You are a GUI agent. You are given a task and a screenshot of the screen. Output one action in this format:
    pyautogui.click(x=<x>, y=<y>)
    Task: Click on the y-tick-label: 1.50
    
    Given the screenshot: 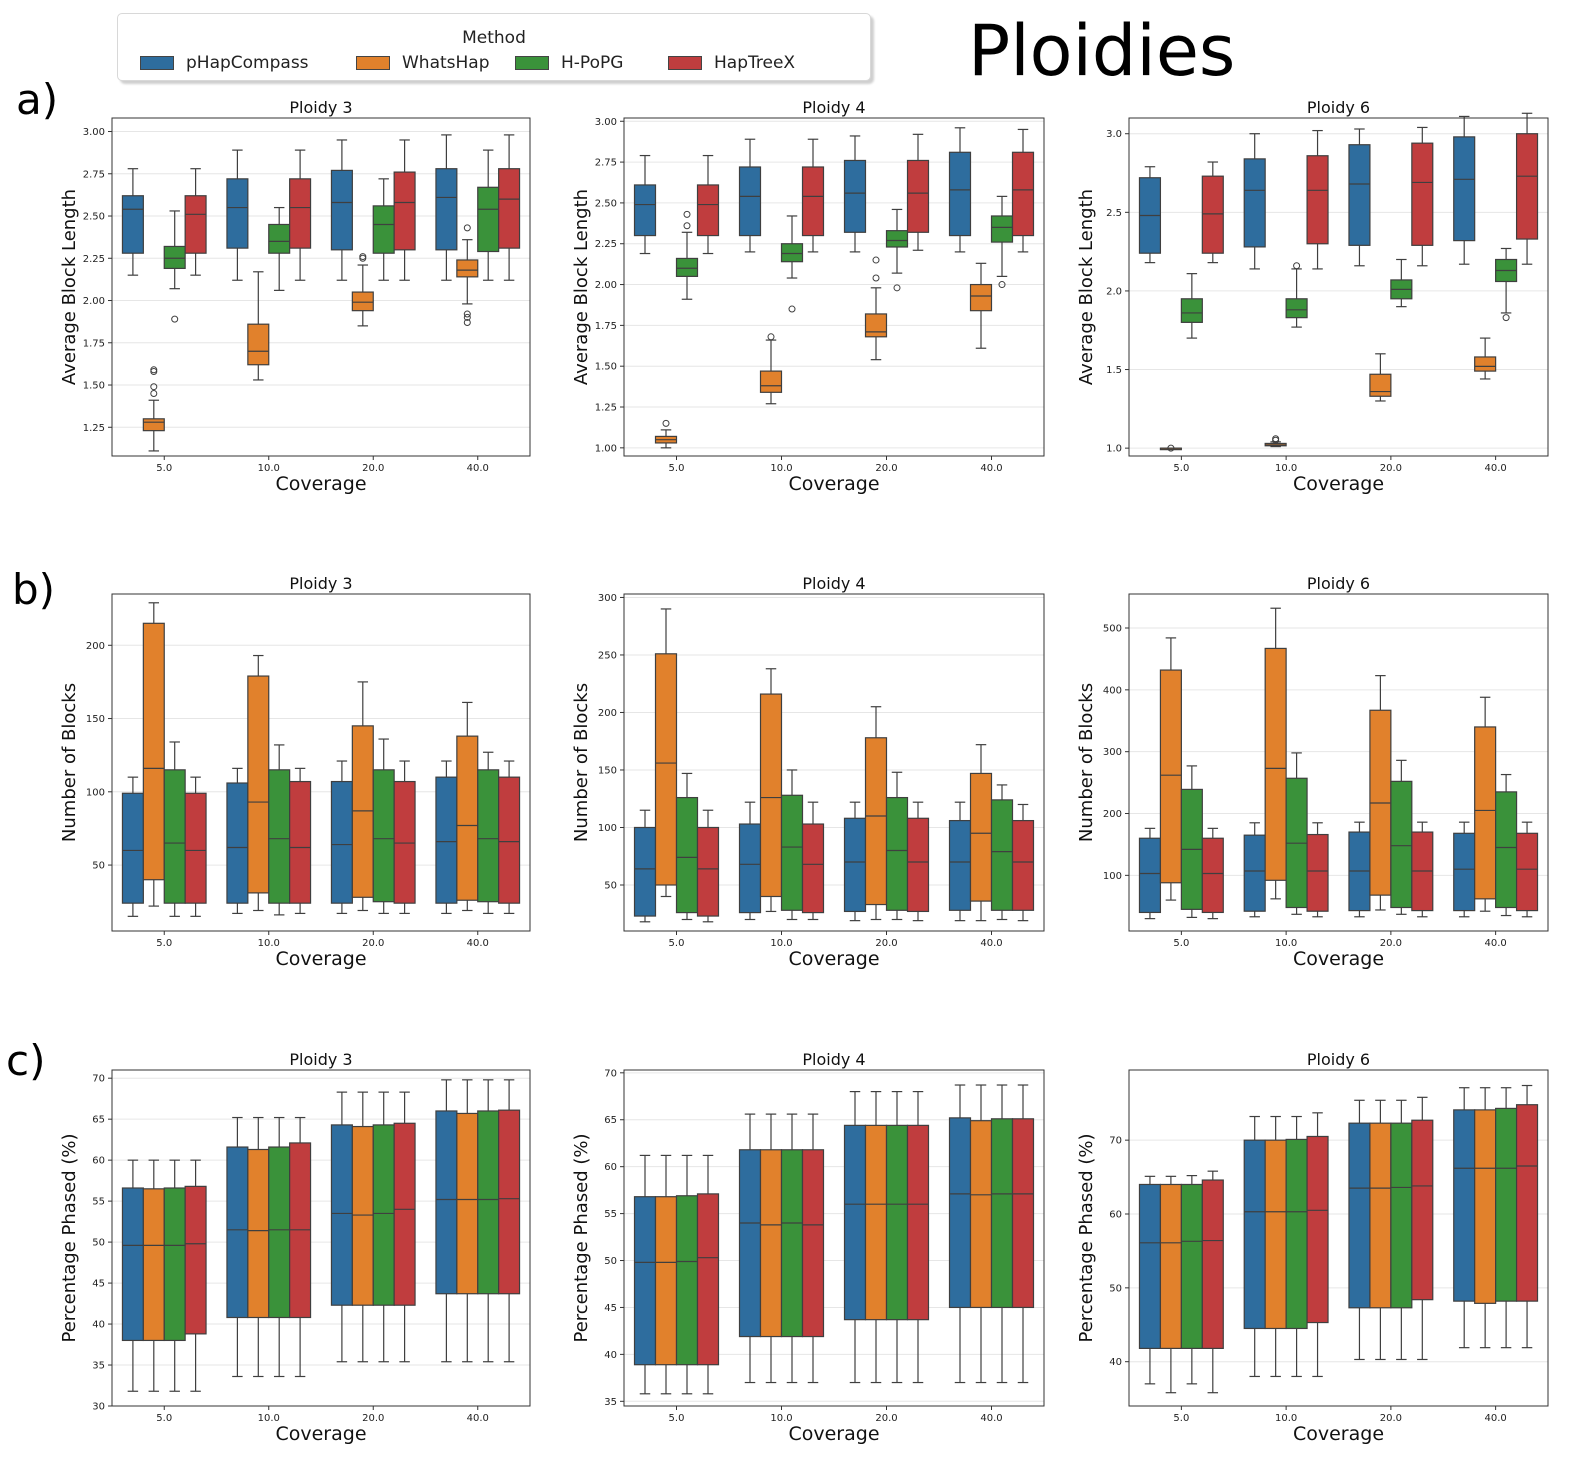 What is the action you would take?
    pyautogui.click(x=606, y=367)
    